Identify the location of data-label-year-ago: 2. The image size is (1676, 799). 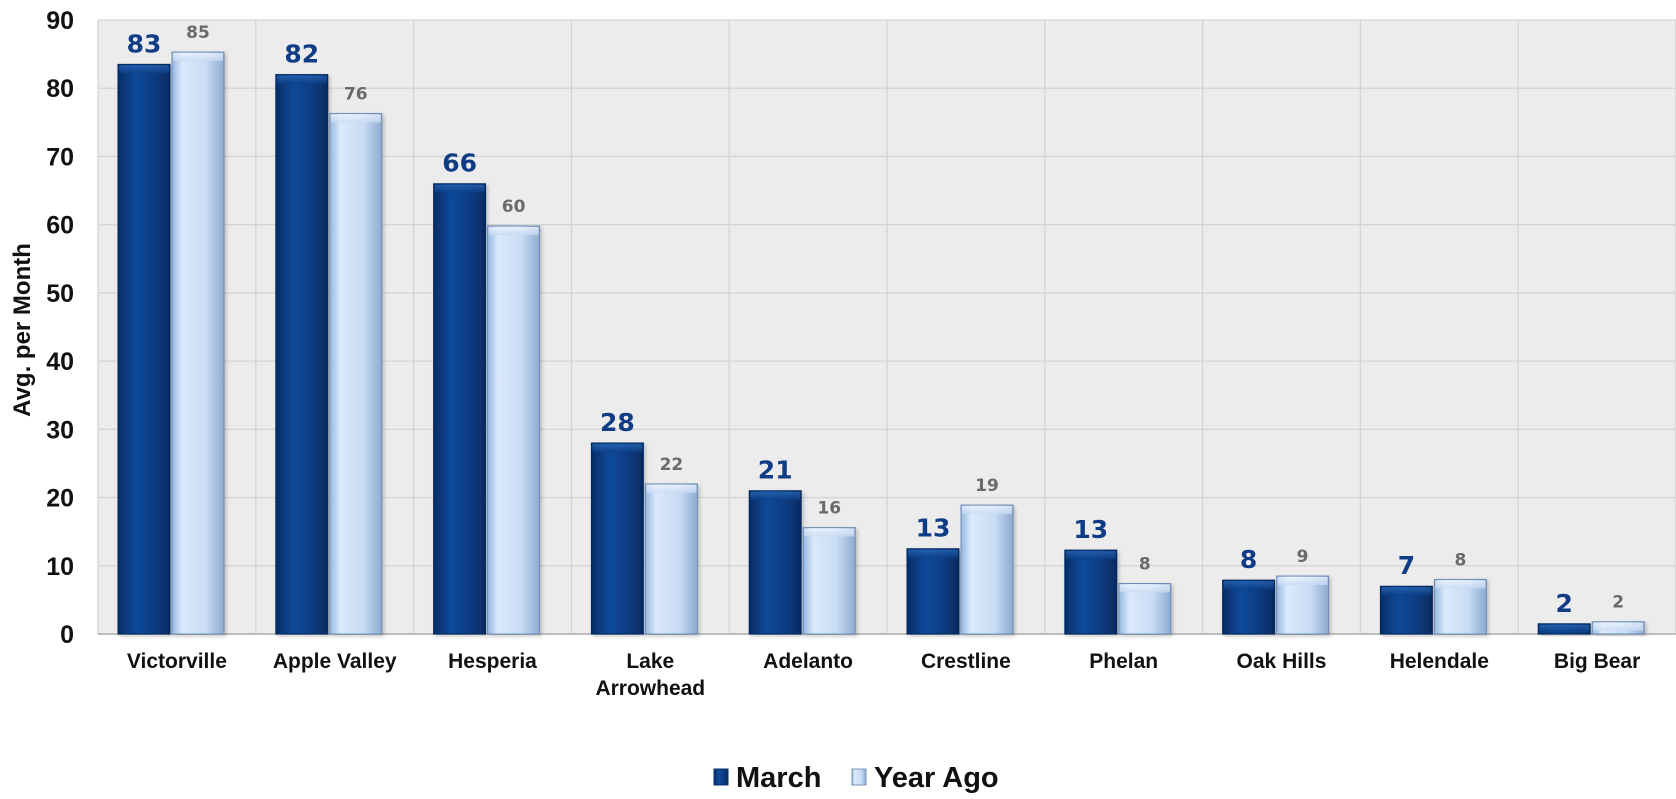
(1618, 603).